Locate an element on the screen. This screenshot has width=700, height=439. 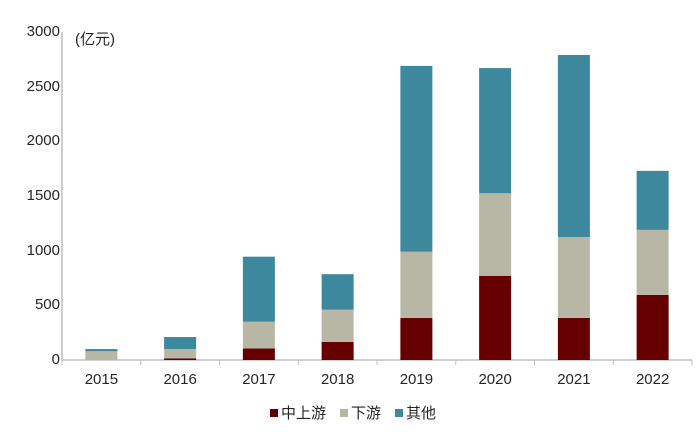
x-tick-label: 2021 is located at coordinates (574, 379).